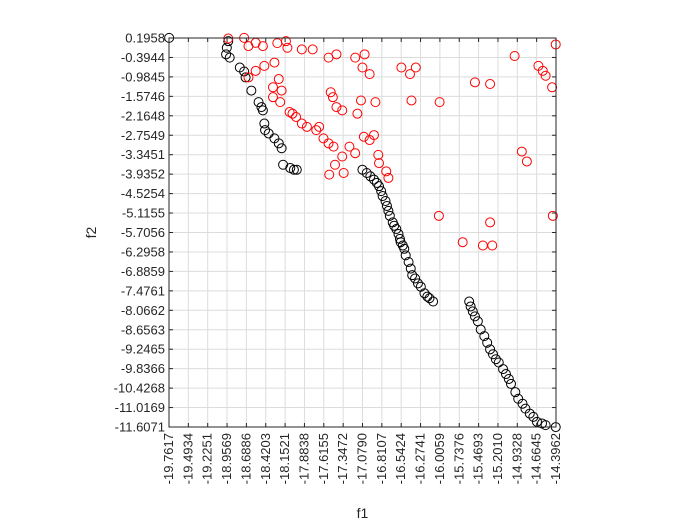  What do you see at coordinates (143, 193) in the screenshot?
I see `y-tick-label: -4.5254` at bounding box center [143, 193].